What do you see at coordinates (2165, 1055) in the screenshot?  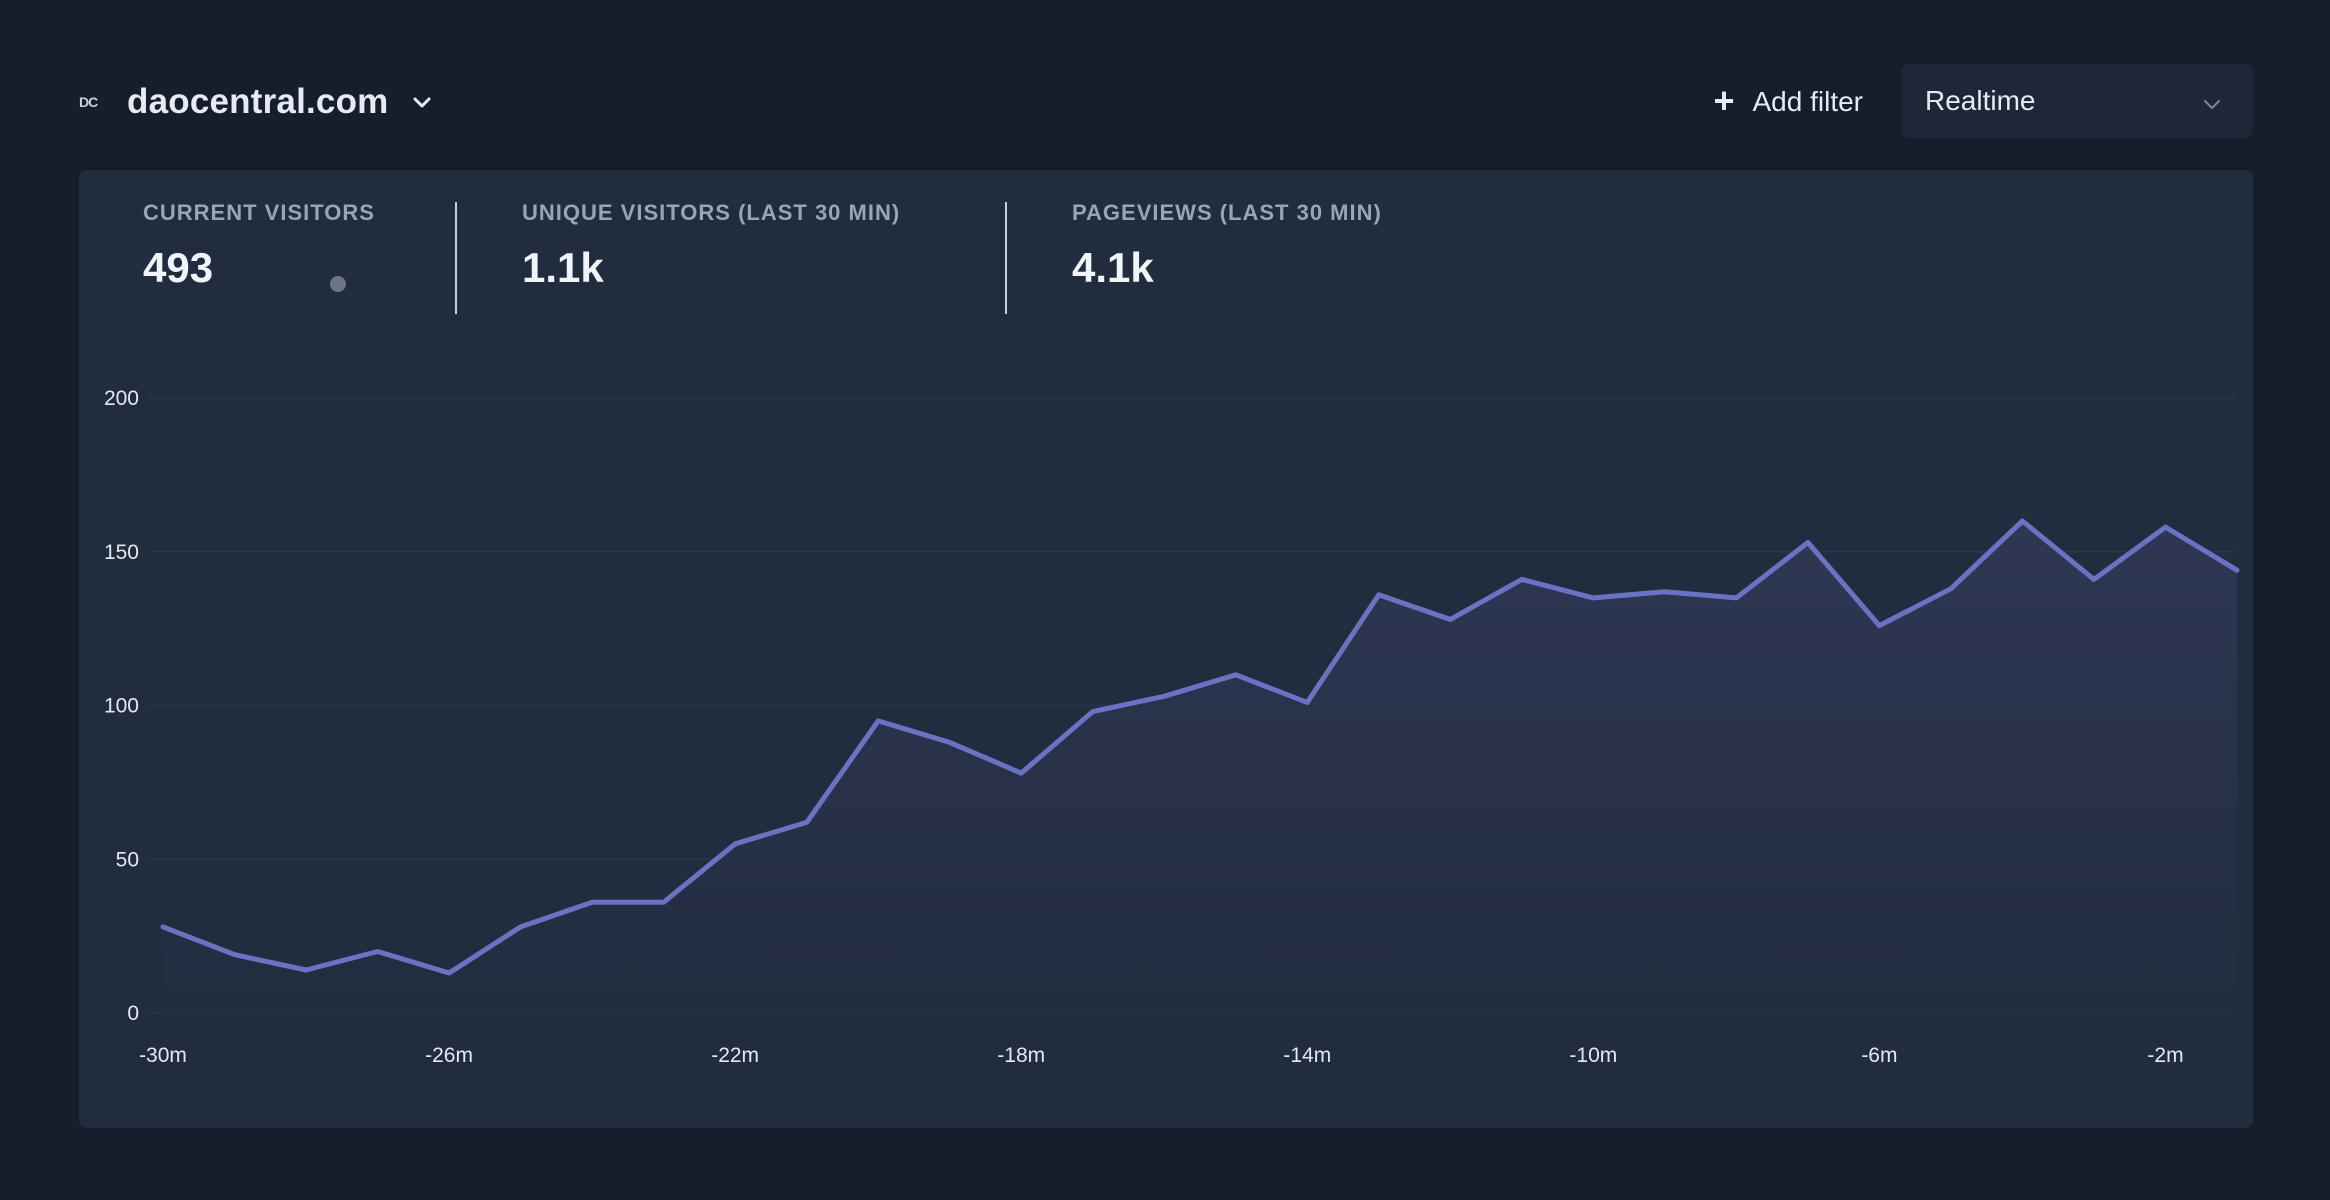 I see `x-tick-label: -2m` at bounding box center [2165, 1055].